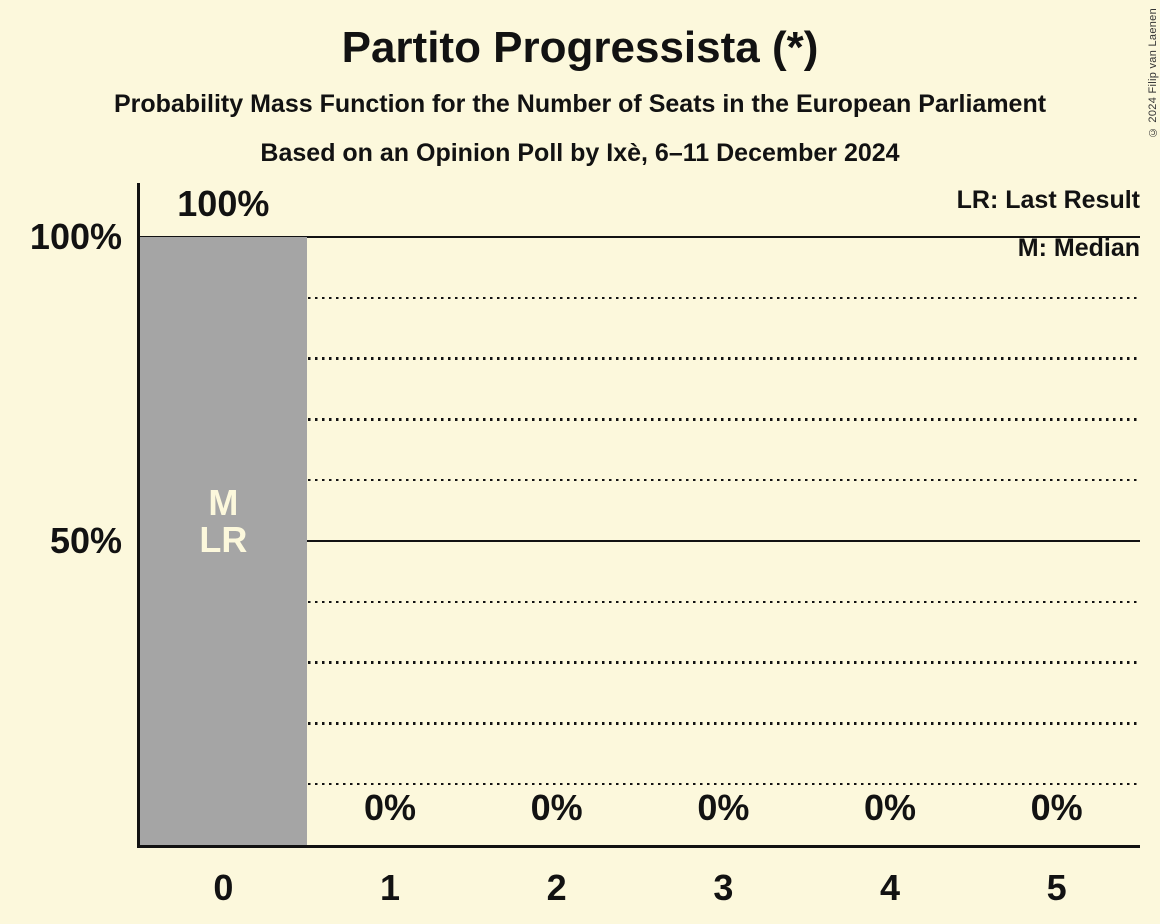 This screenshot has width=1160, height=924. I want to click on bar-annotation-median-last-result: M LR, so click(223, 521).